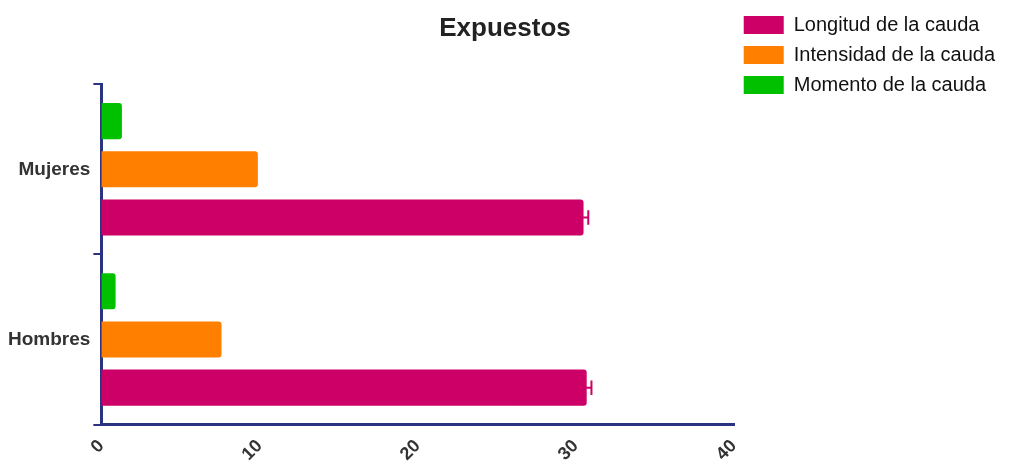 The width and height of the screenshot is (1035, 473). I want to click on legend-label: Momento de la cauda, so click(890, 83).